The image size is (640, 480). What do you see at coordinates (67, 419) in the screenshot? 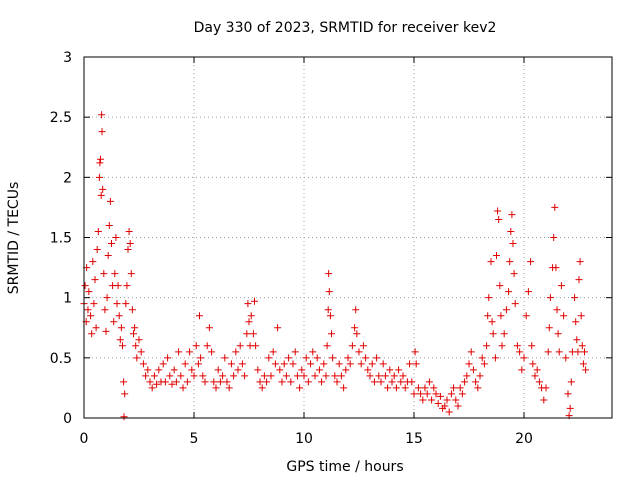
I see `y-tick-label: 0` at bounding box center [67, 419].